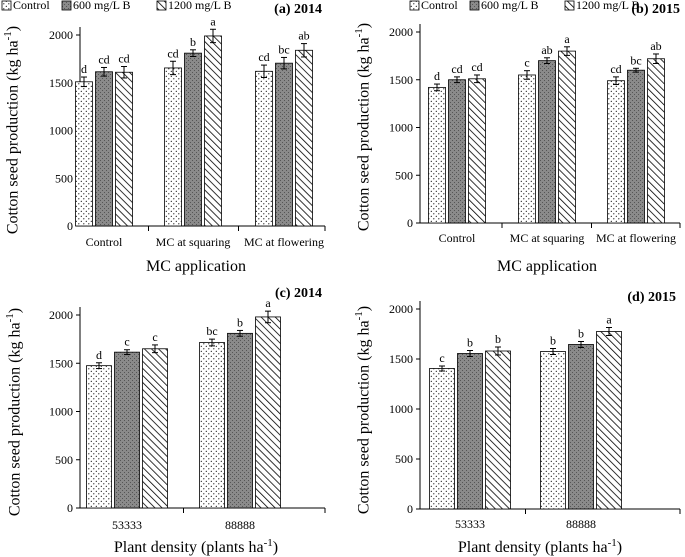 Image resolution: width=685 pixels, height=557 pixels. What do you see at coordinates (651, 297) in the screenshot?
I see `panel-title: (d) 2015` at bounding box center [651, 297].